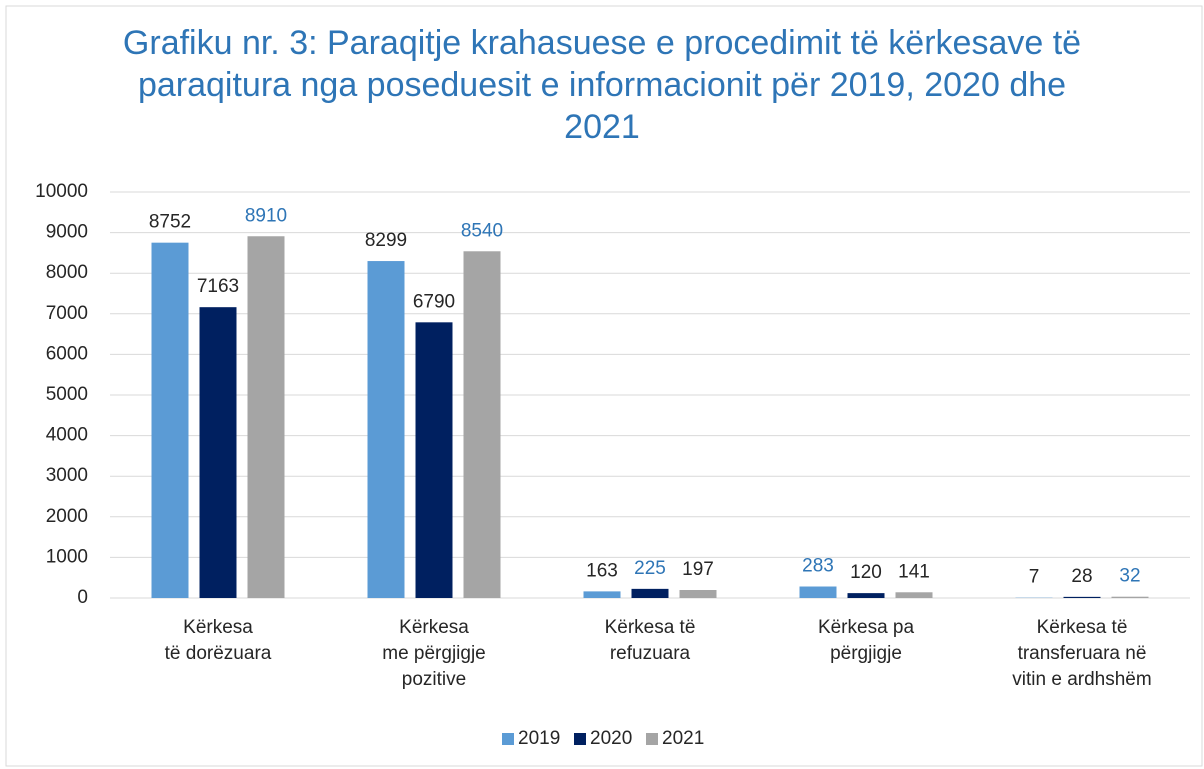 Image resolution: width=1204 pixels, height=769 pixels. I want to click on y-tick-label: 5000, so click(67, 394).